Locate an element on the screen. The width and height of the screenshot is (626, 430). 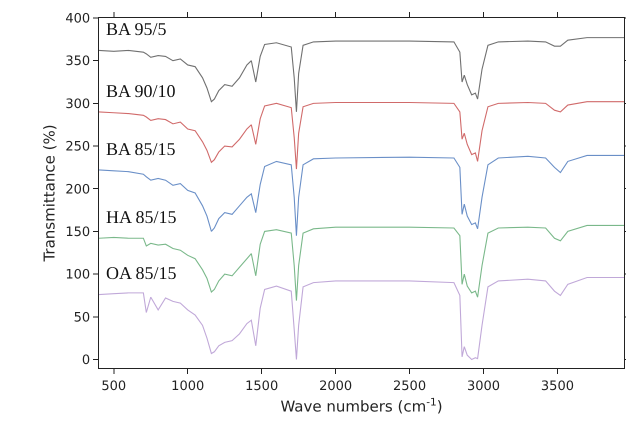
y-axis-title: Transmittance (%) is located at coordinates (49, 193).